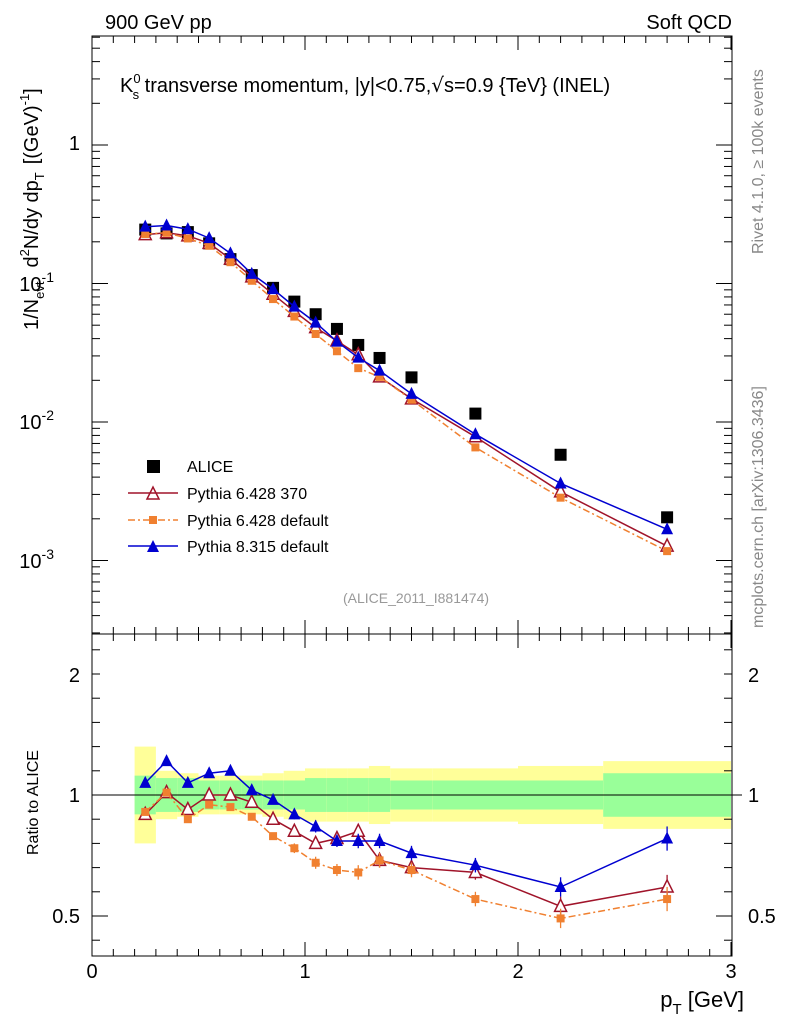 The image size is (786, 1024). Describe the element at coordinates (153, 520) in the screenshot. I see `legend-marker-py6-default` at that location.